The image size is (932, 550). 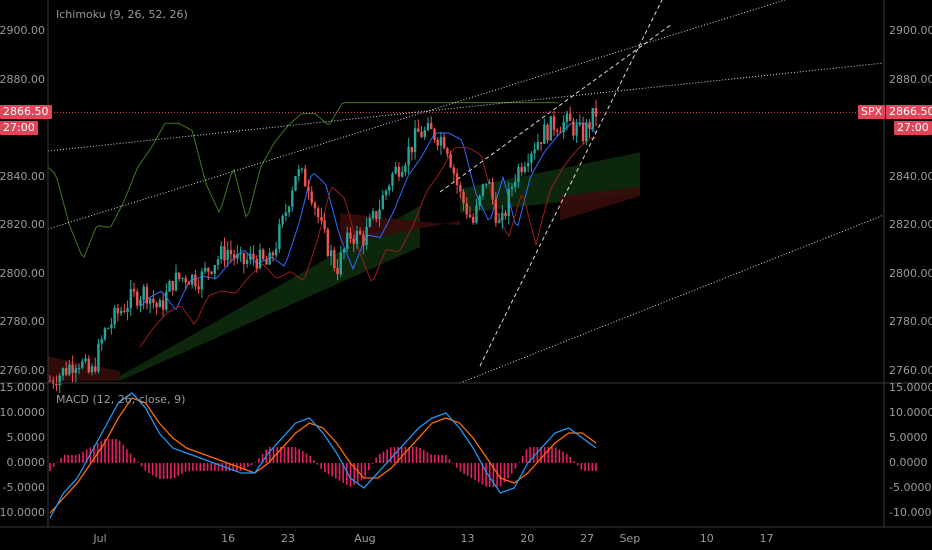 What do you see at coordinates (100, 538) in the screenshot?
I see `time-axis-label: Jul` at bounding box center [100, 538].